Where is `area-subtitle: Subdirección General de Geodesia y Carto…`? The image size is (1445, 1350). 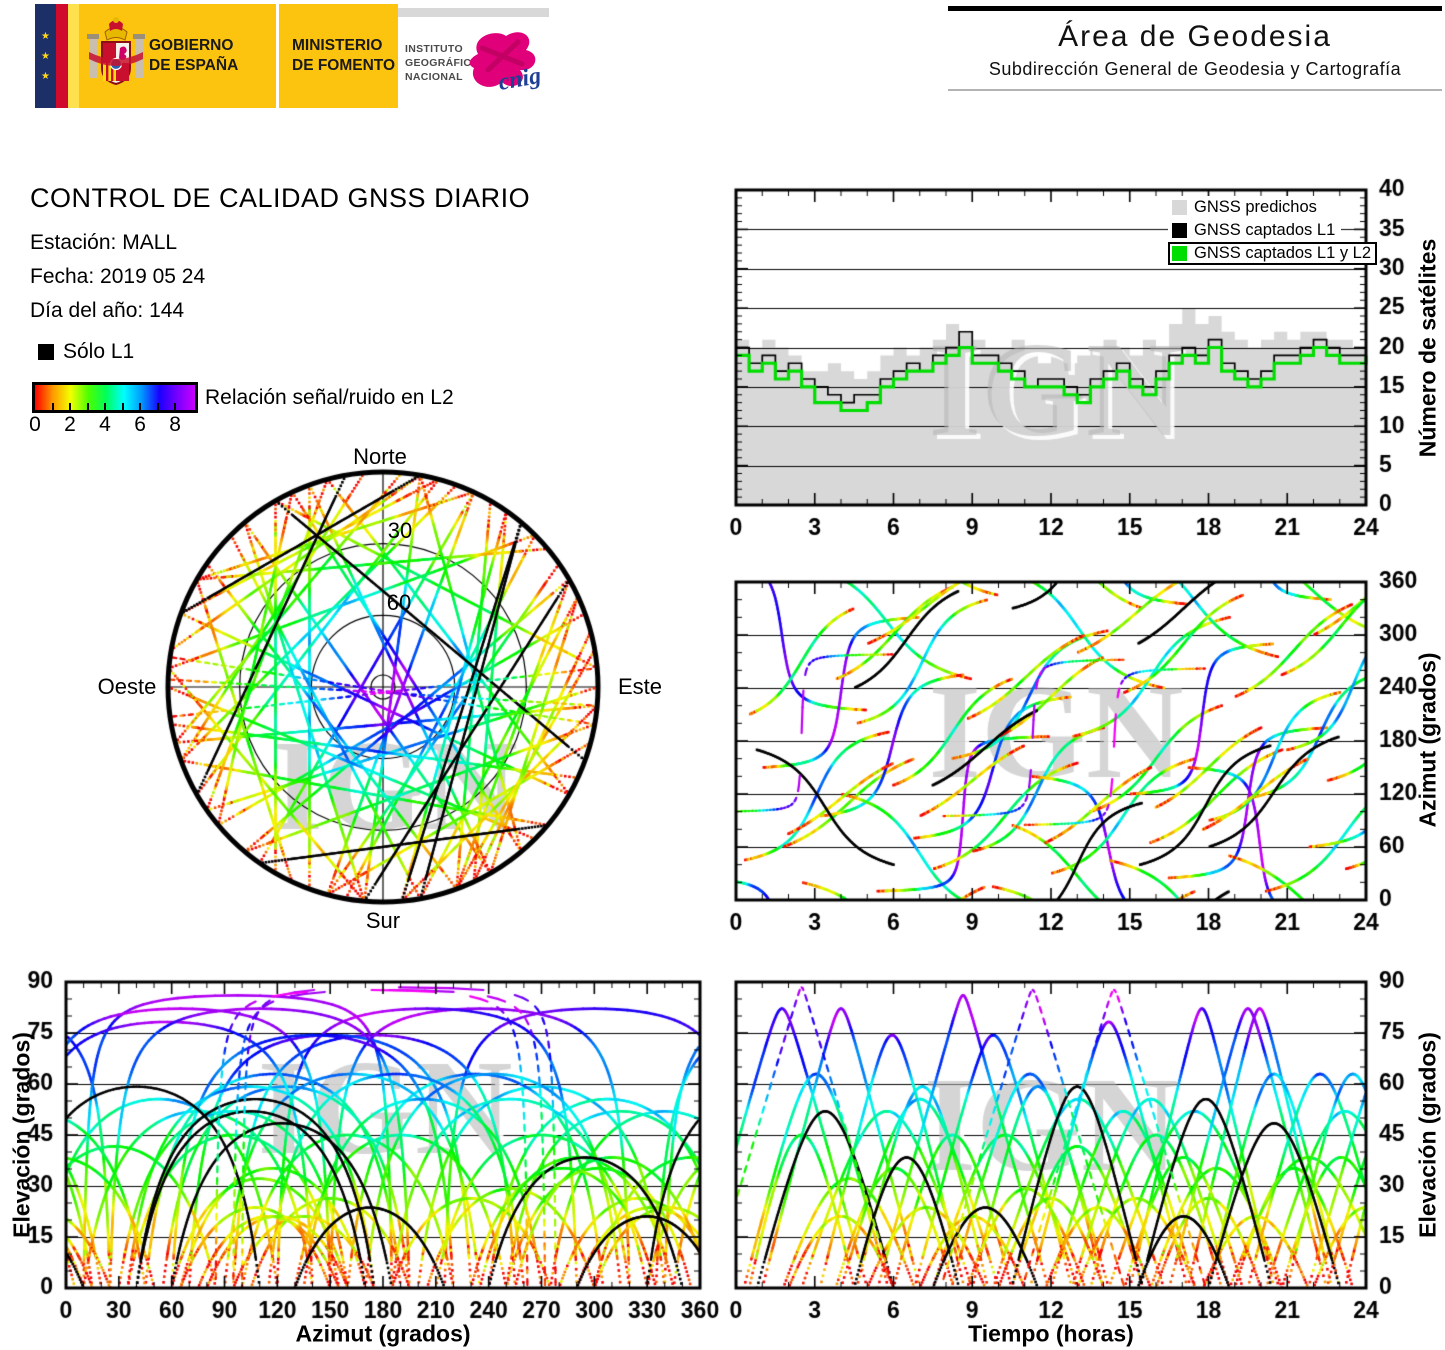
area-subtitle: Subdirección General de Geodesia y Carto… is located at coordinates (1195, 69).